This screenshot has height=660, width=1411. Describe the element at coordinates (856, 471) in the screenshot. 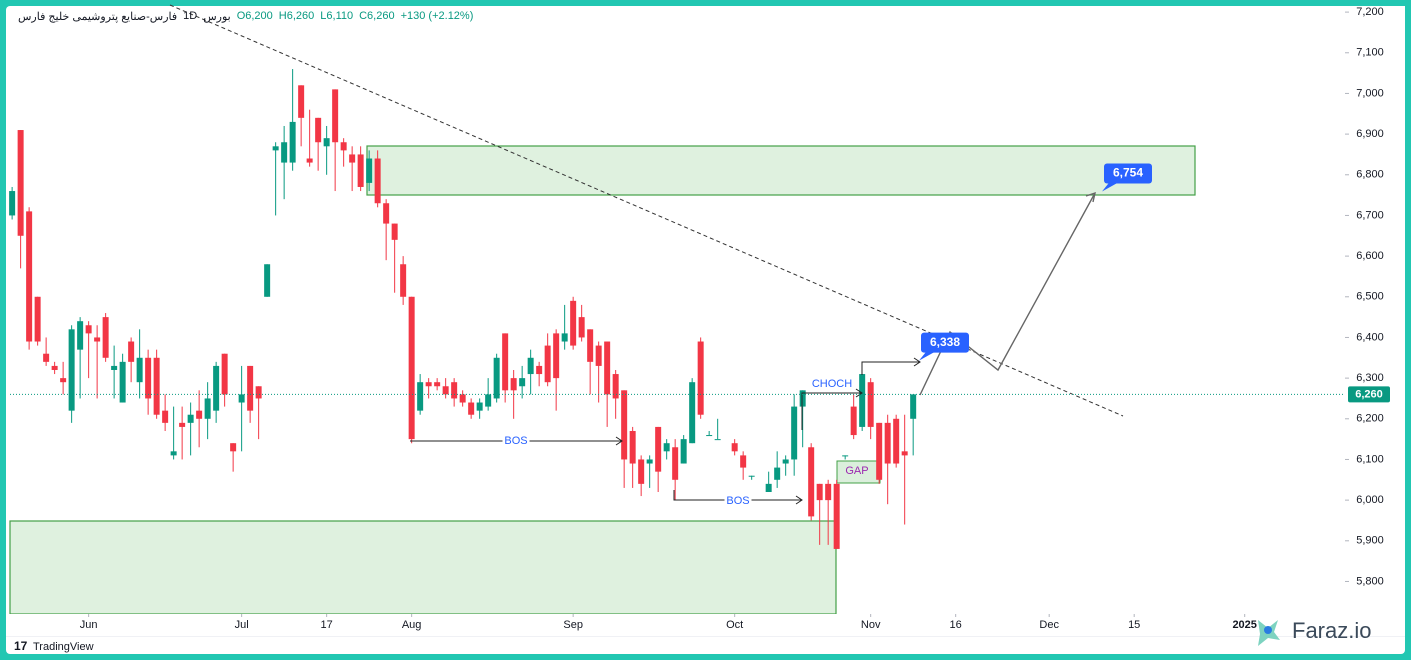

I see `annotation: GAP` at that location.